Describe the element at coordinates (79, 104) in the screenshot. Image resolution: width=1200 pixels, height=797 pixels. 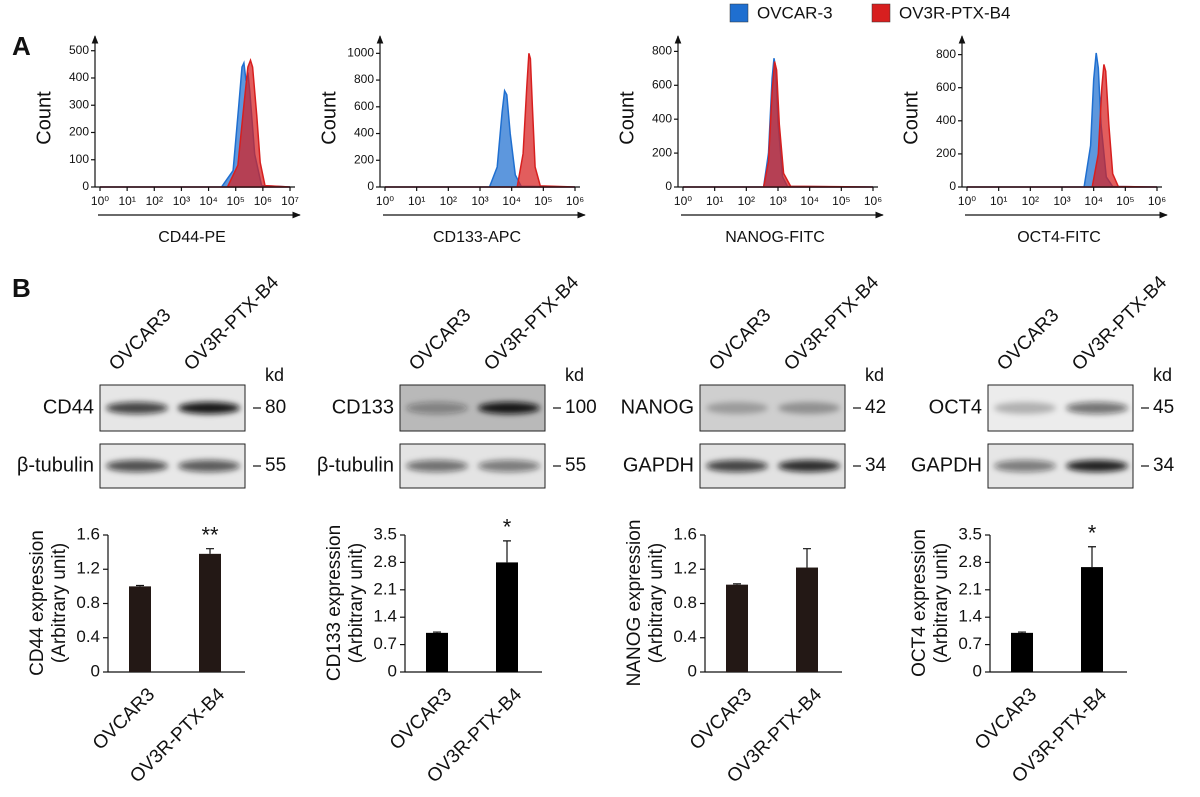
I see `y-tick-label: 300` at that location.